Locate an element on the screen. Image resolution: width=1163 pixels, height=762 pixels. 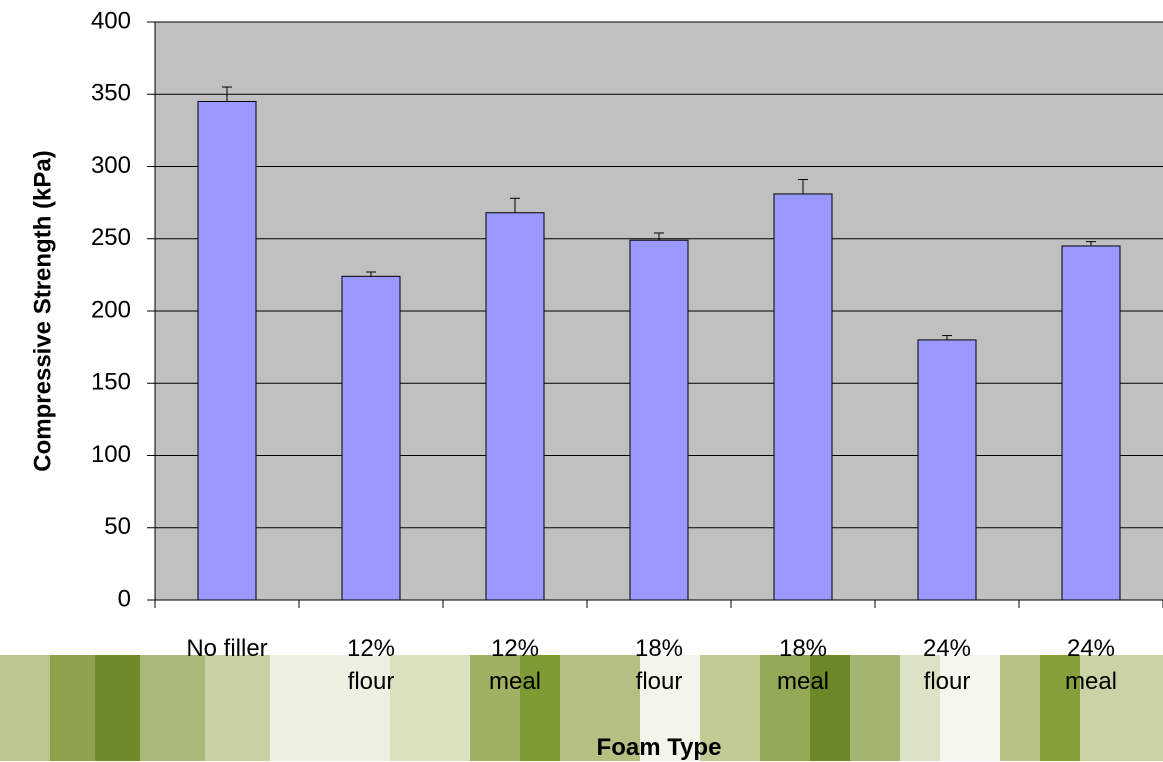
y-tick-label: 100 is located at coordinates (111, 454).